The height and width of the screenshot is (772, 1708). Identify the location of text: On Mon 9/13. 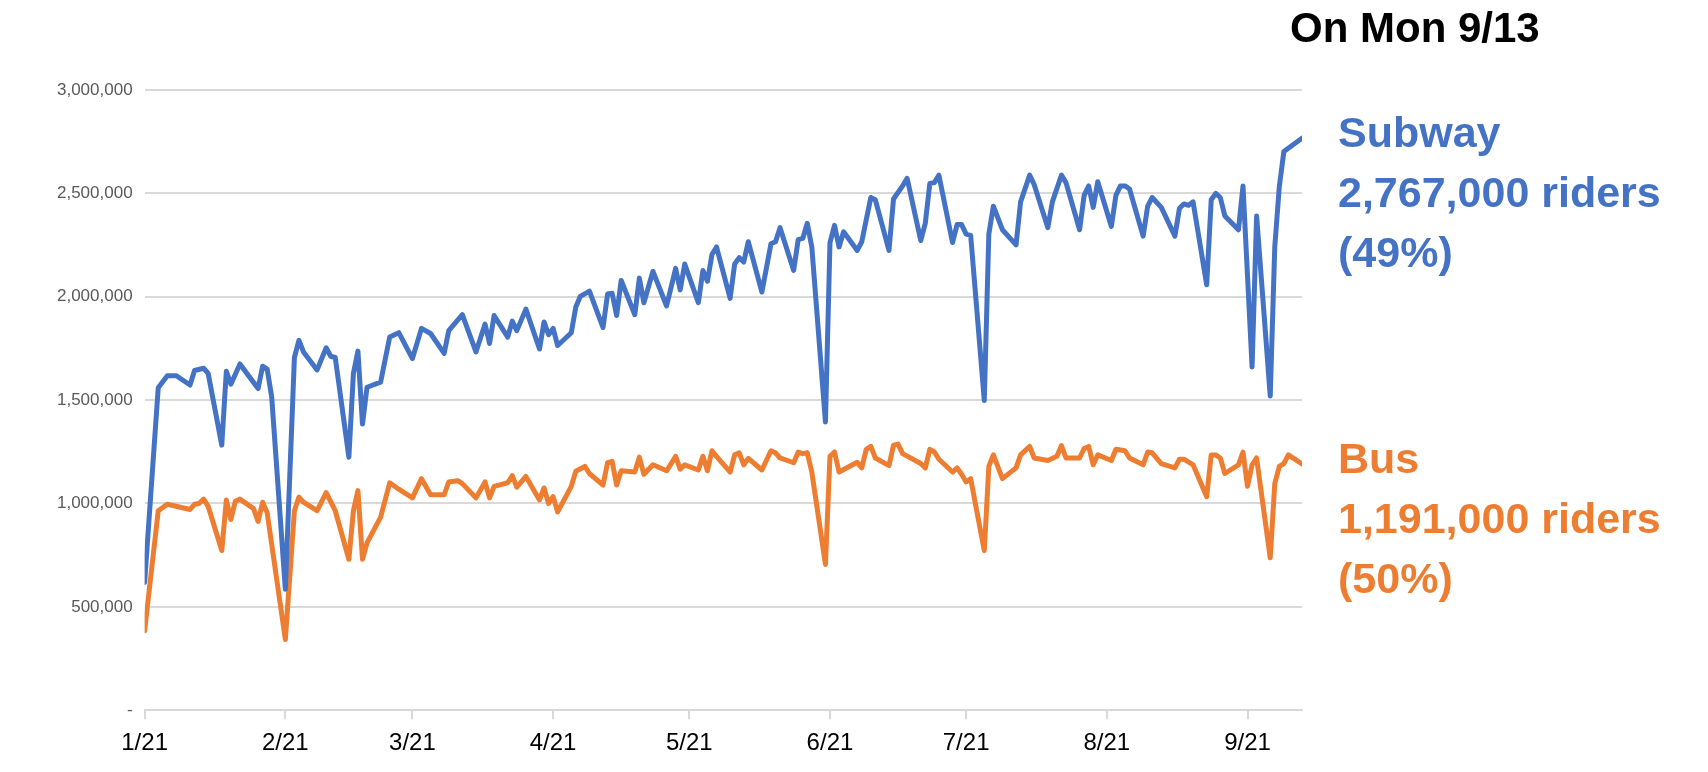
(1415, 28).